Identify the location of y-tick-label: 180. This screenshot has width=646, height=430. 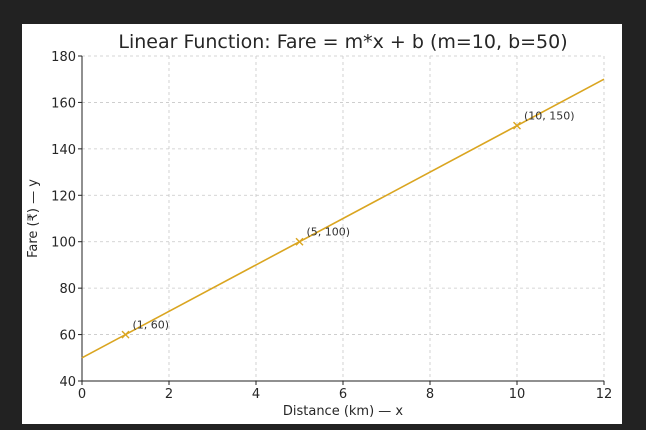
(63, 57).